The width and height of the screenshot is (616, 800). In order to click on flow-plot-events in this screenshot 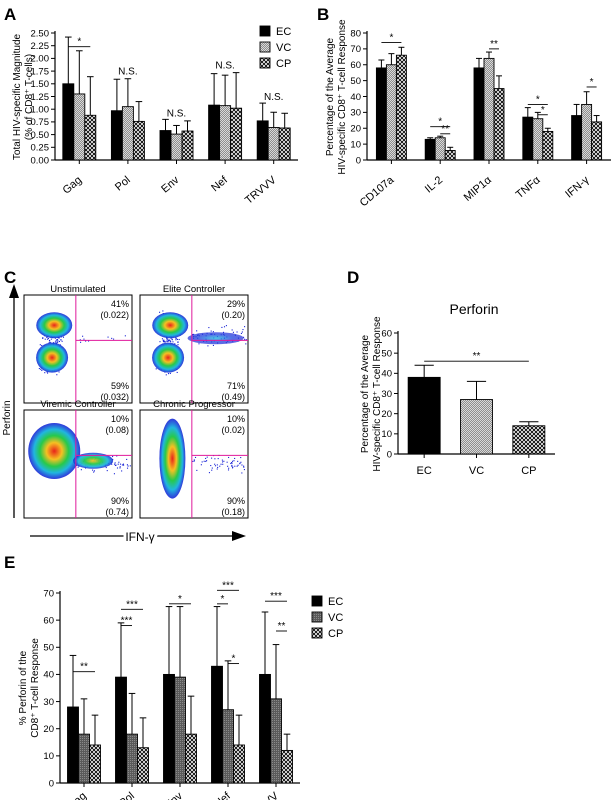, I will do `click(81, 344)`.